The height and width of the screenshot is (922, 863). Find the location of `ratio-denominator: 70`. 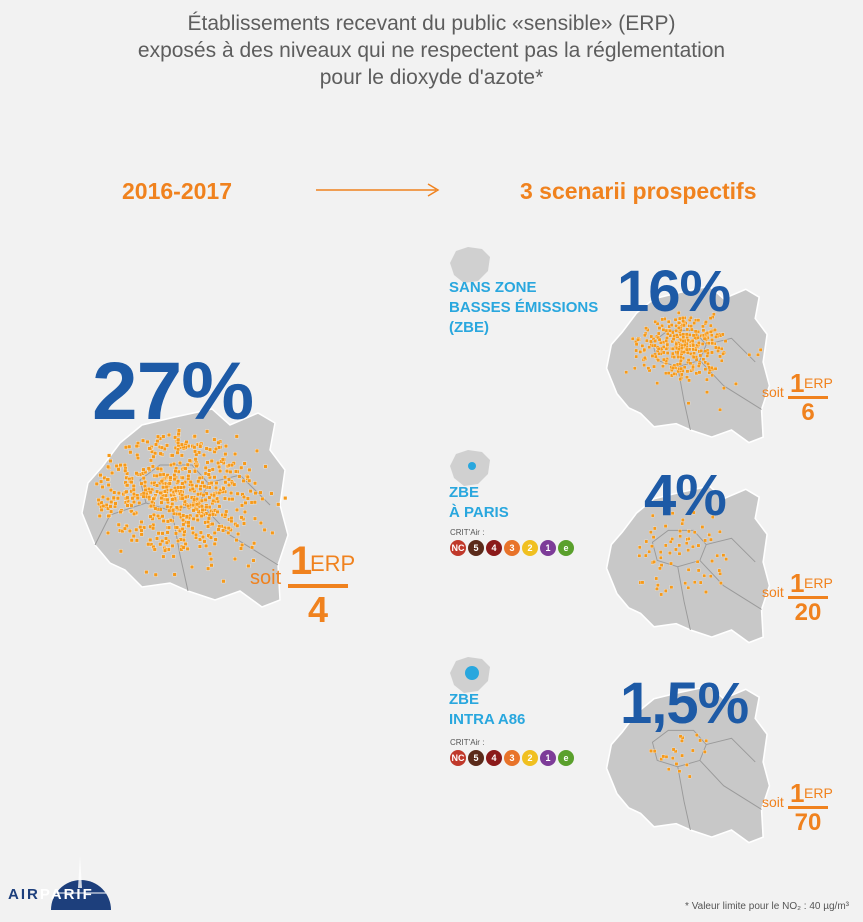

ratio-denominator: 70 is located at coordinates (808, 822).